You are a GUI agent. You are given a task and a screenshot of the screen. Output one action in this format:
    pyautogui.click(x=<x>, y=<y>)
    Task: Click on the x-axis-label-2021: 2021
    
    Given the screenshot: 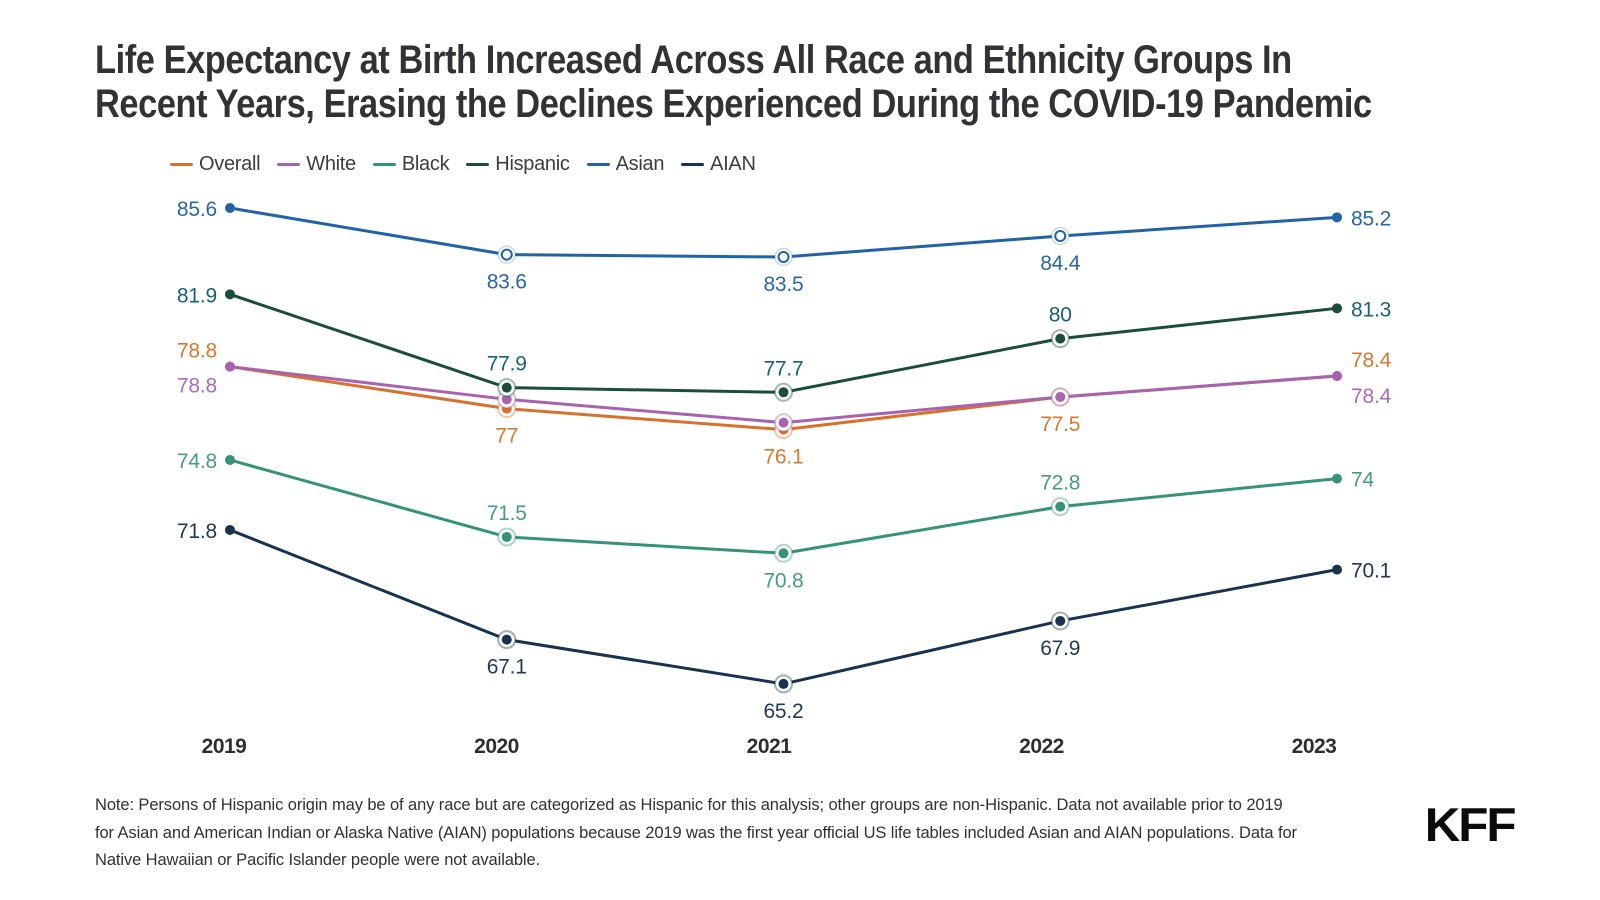 What is the action you would take?
    pyautogui.click(x=770, y=746)
    